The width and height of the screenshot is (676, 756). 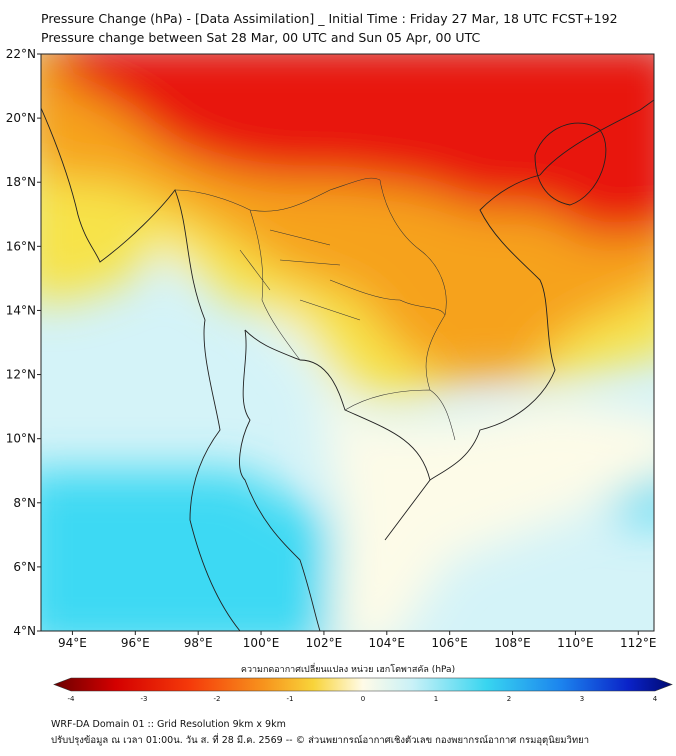 What do you see at coordinates (363, 684) in the screenshot?
I see `colorbar` at bounding box center [363, 684].